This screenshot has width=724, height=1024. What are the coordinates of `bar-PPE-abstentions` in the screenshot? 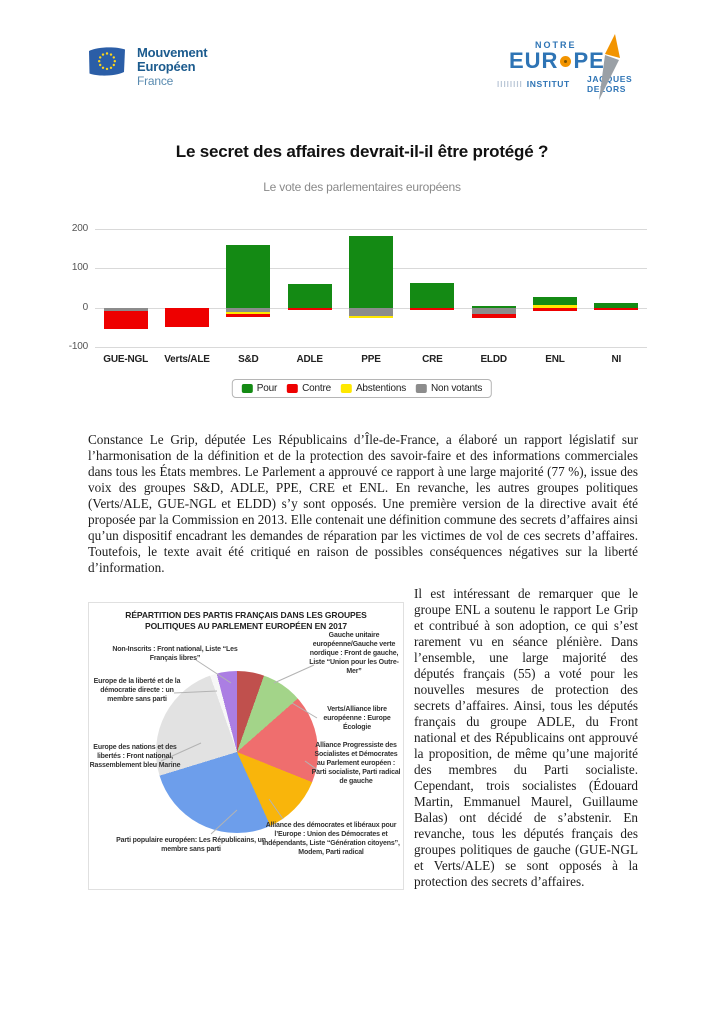 It's located at (371, 317).